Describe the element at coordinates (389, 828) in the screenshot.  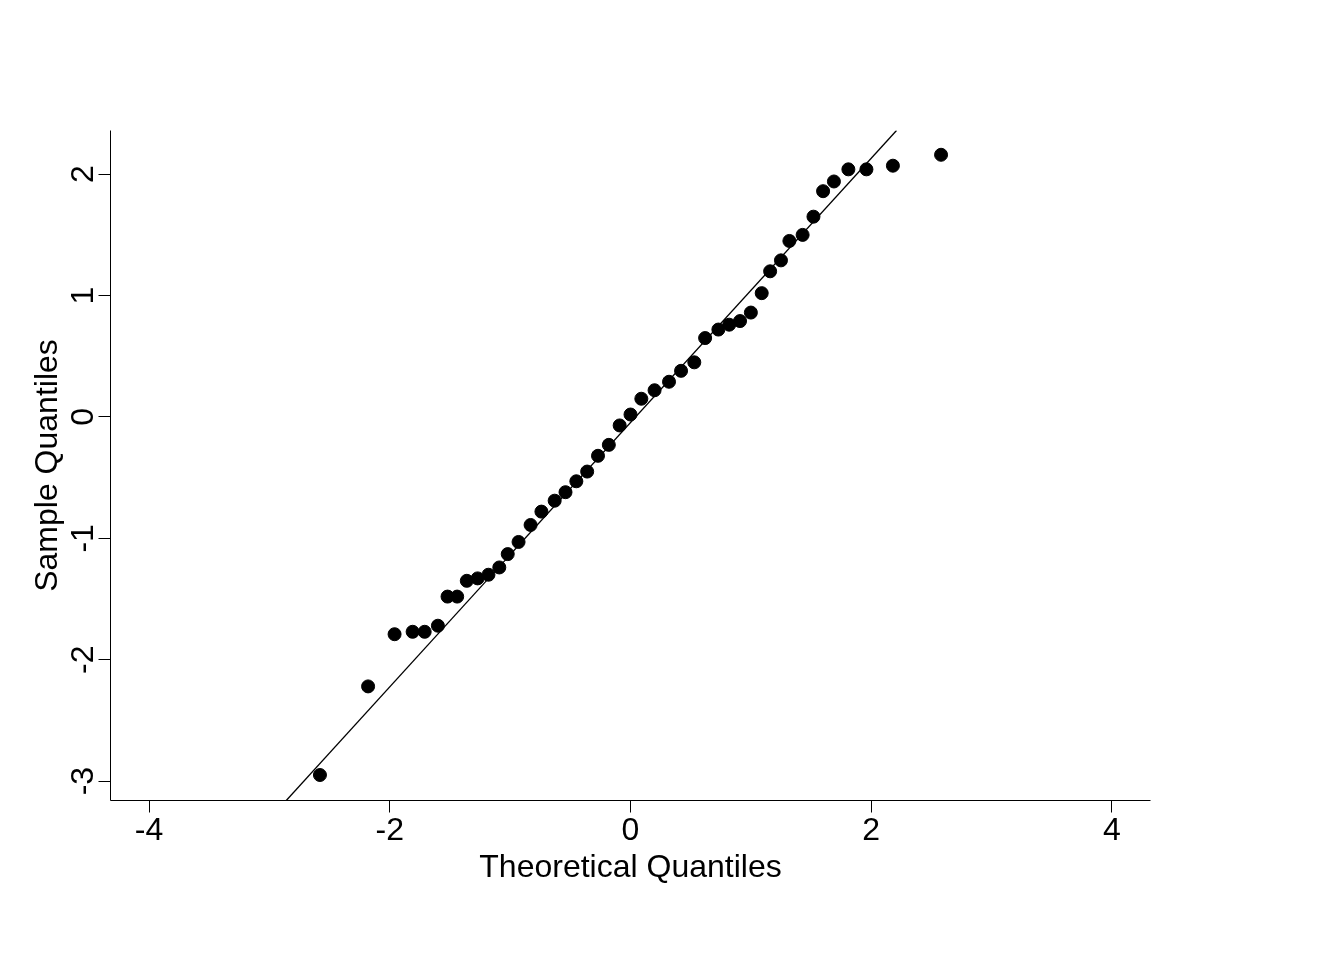
I see `x-tick-label: -2` at that location.